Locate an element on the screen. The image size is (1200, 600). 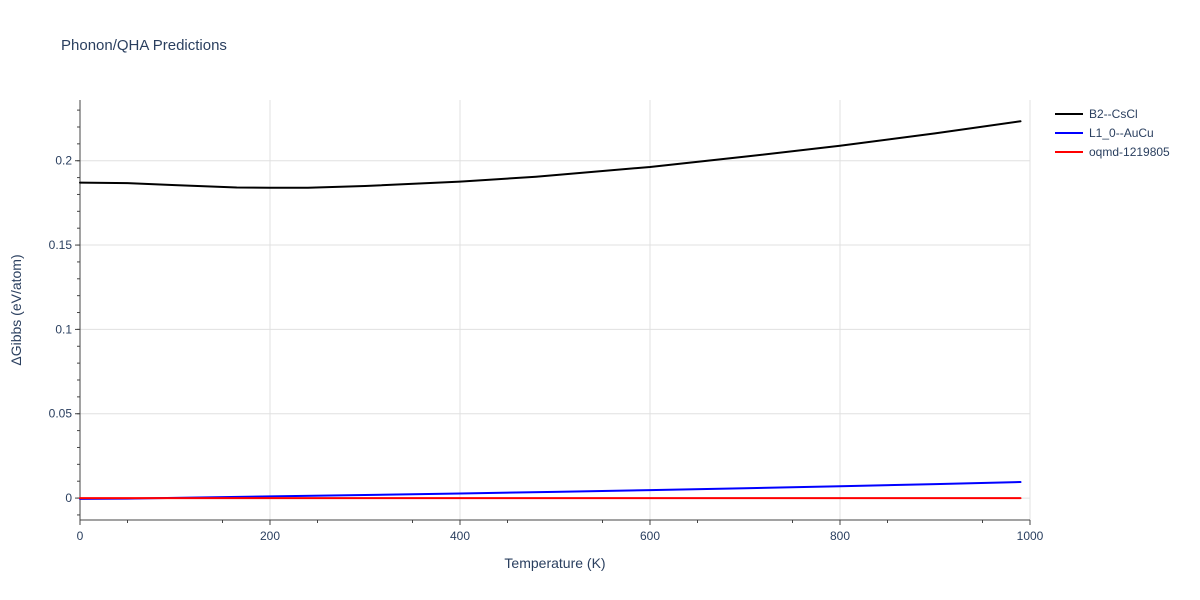
legend: B2--CsCl L1_0--AuCu oqmd-1219805 is located at coordinates (1112, 133).